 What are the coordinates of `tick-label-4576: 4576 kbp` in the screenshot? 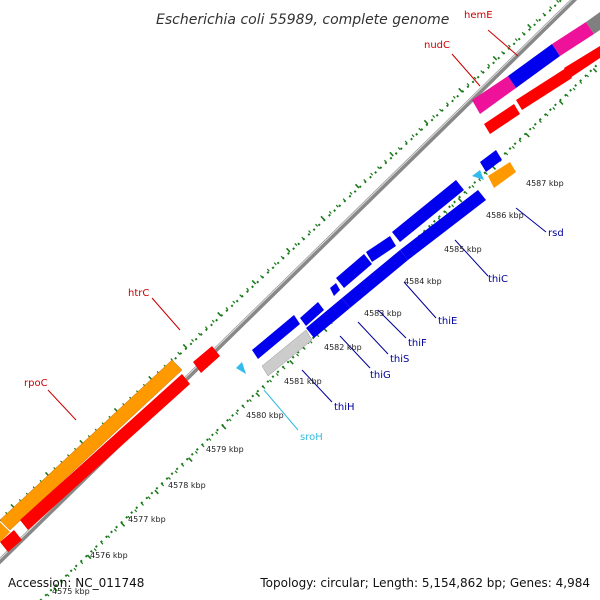 It's located at (109, 555).